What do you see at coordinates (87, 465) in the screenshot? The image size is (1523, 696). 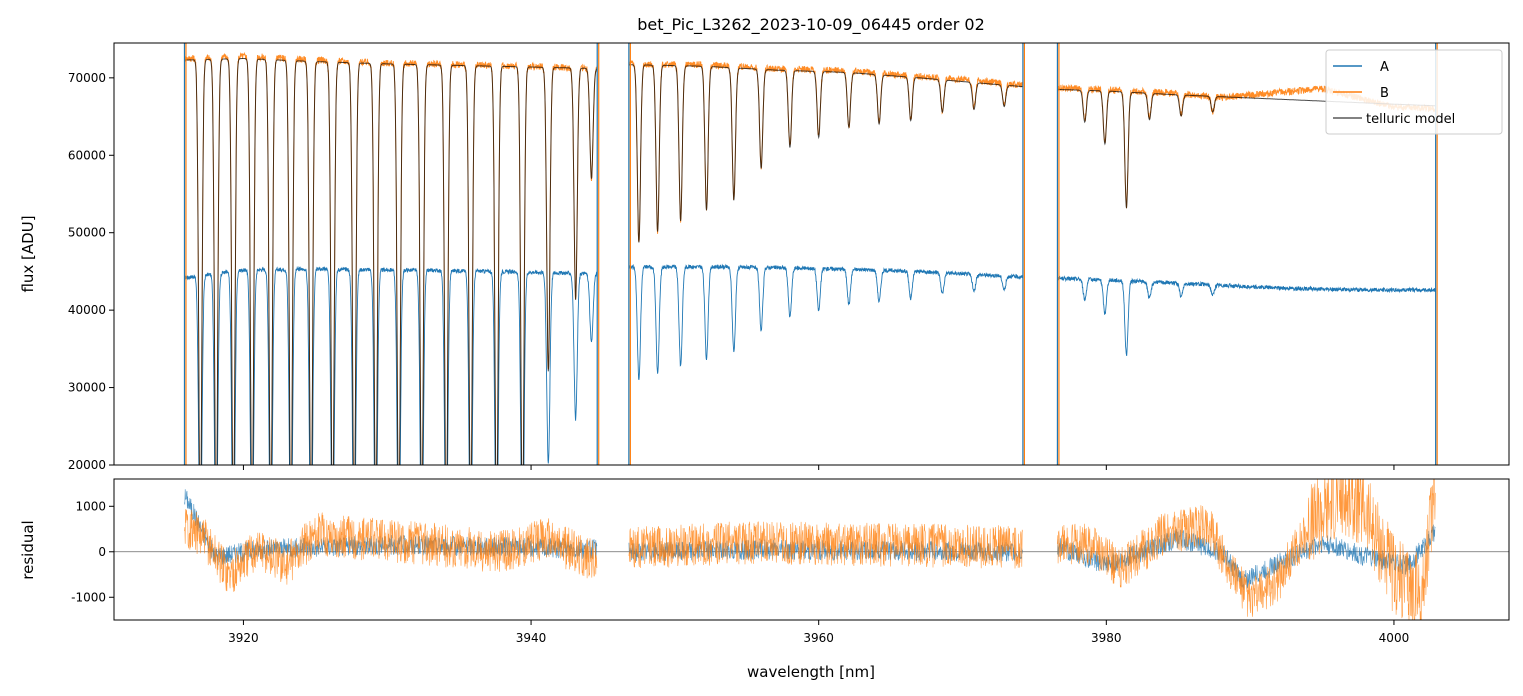 I see `flux-y-tick-label: 20000` at bounding box center [87, 465].